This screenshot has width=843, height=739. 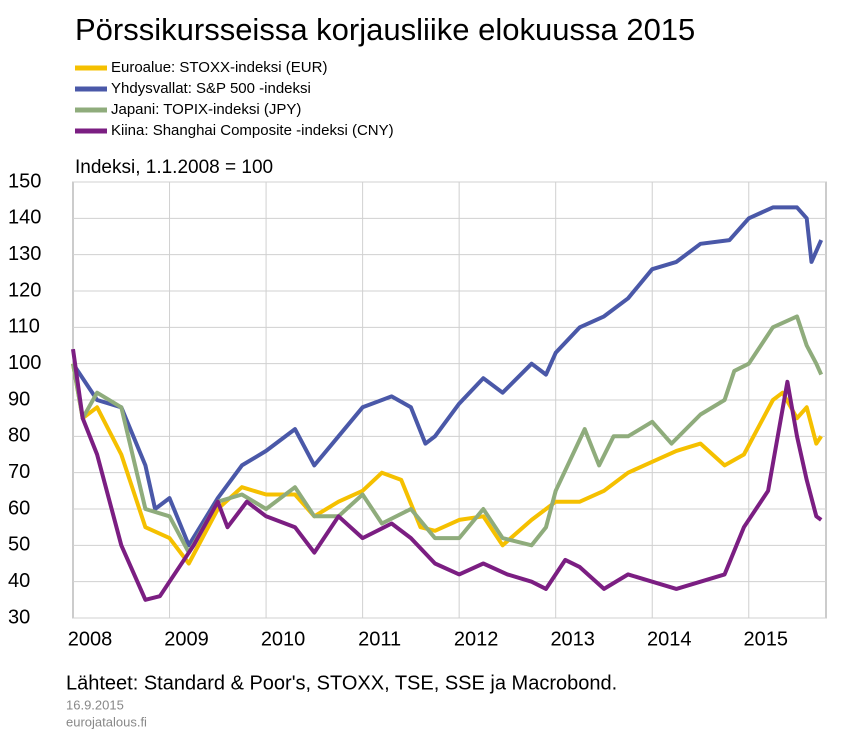 I want to click on y-tick-label: 70, so click(x=19, y=472).